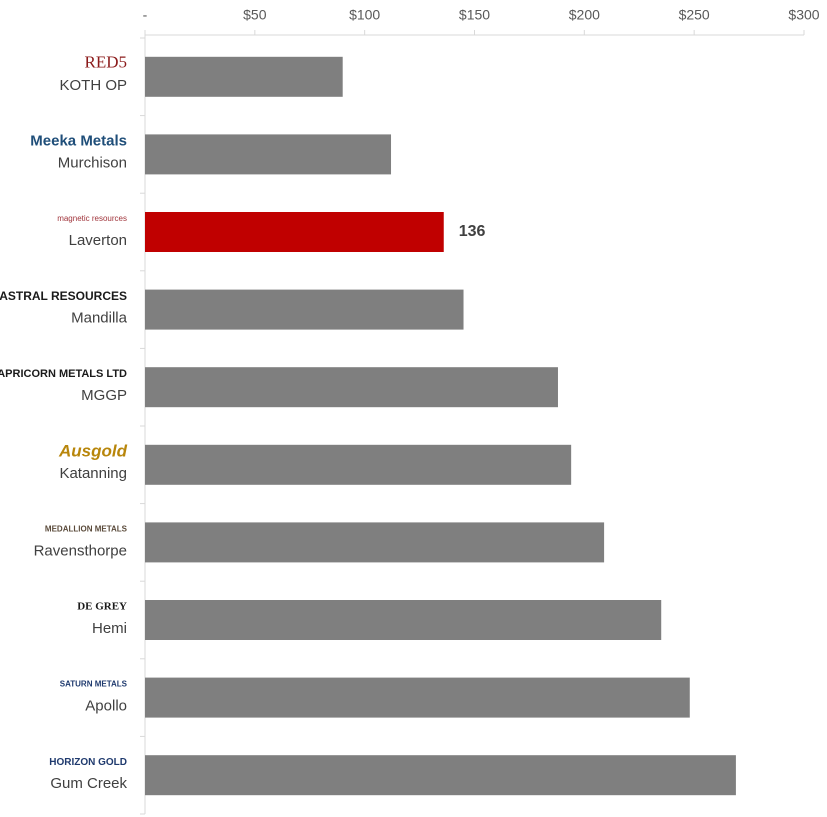  What do you see at coordinates (472, 231) in the screenshot?
I see `data-label: 136` at bounding box center [472, 231].